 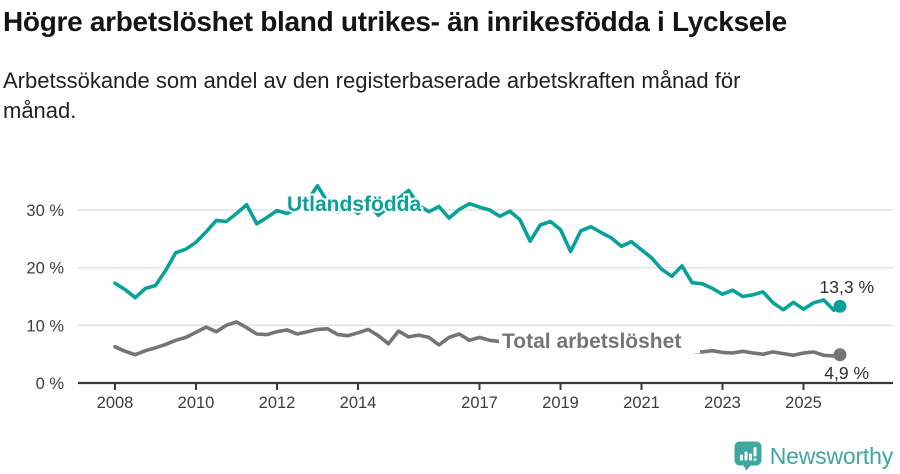 I want to click on x-axis-tick-label: 2021, so click(x=641, y=403).